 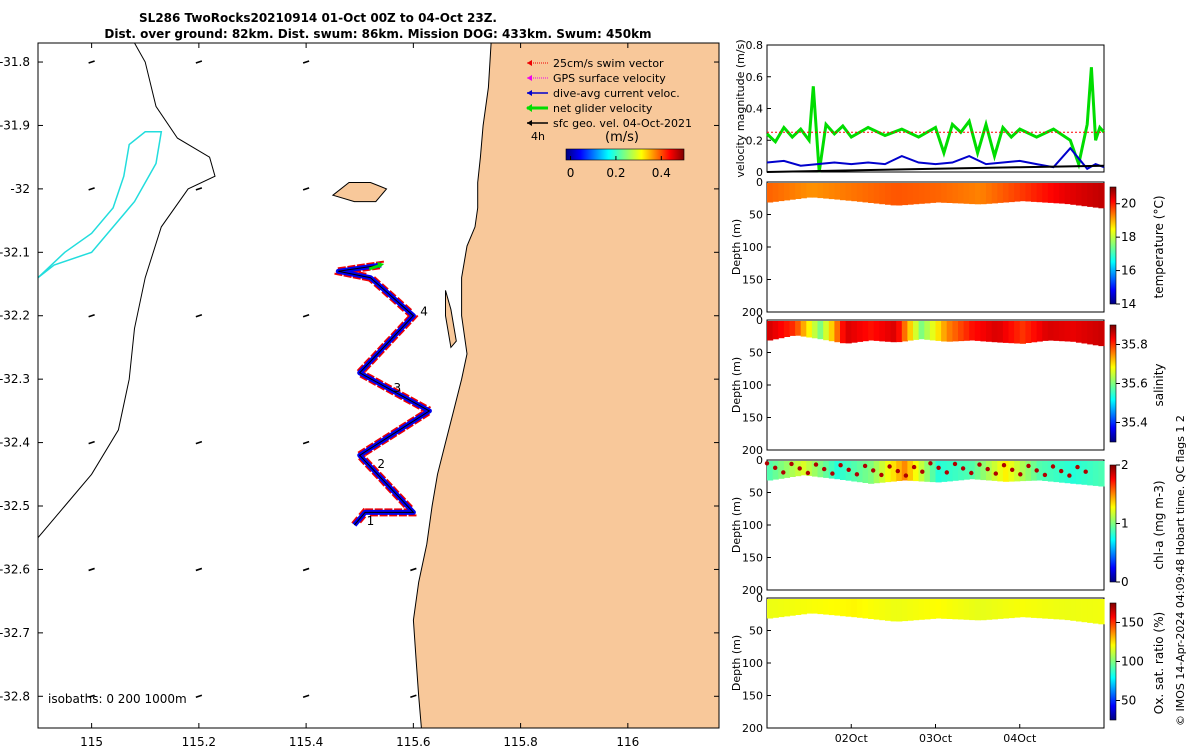 What do you see at coordinates (451, 319) in the screenshot?
I see `island-garden` at bounding box center [451, 319].